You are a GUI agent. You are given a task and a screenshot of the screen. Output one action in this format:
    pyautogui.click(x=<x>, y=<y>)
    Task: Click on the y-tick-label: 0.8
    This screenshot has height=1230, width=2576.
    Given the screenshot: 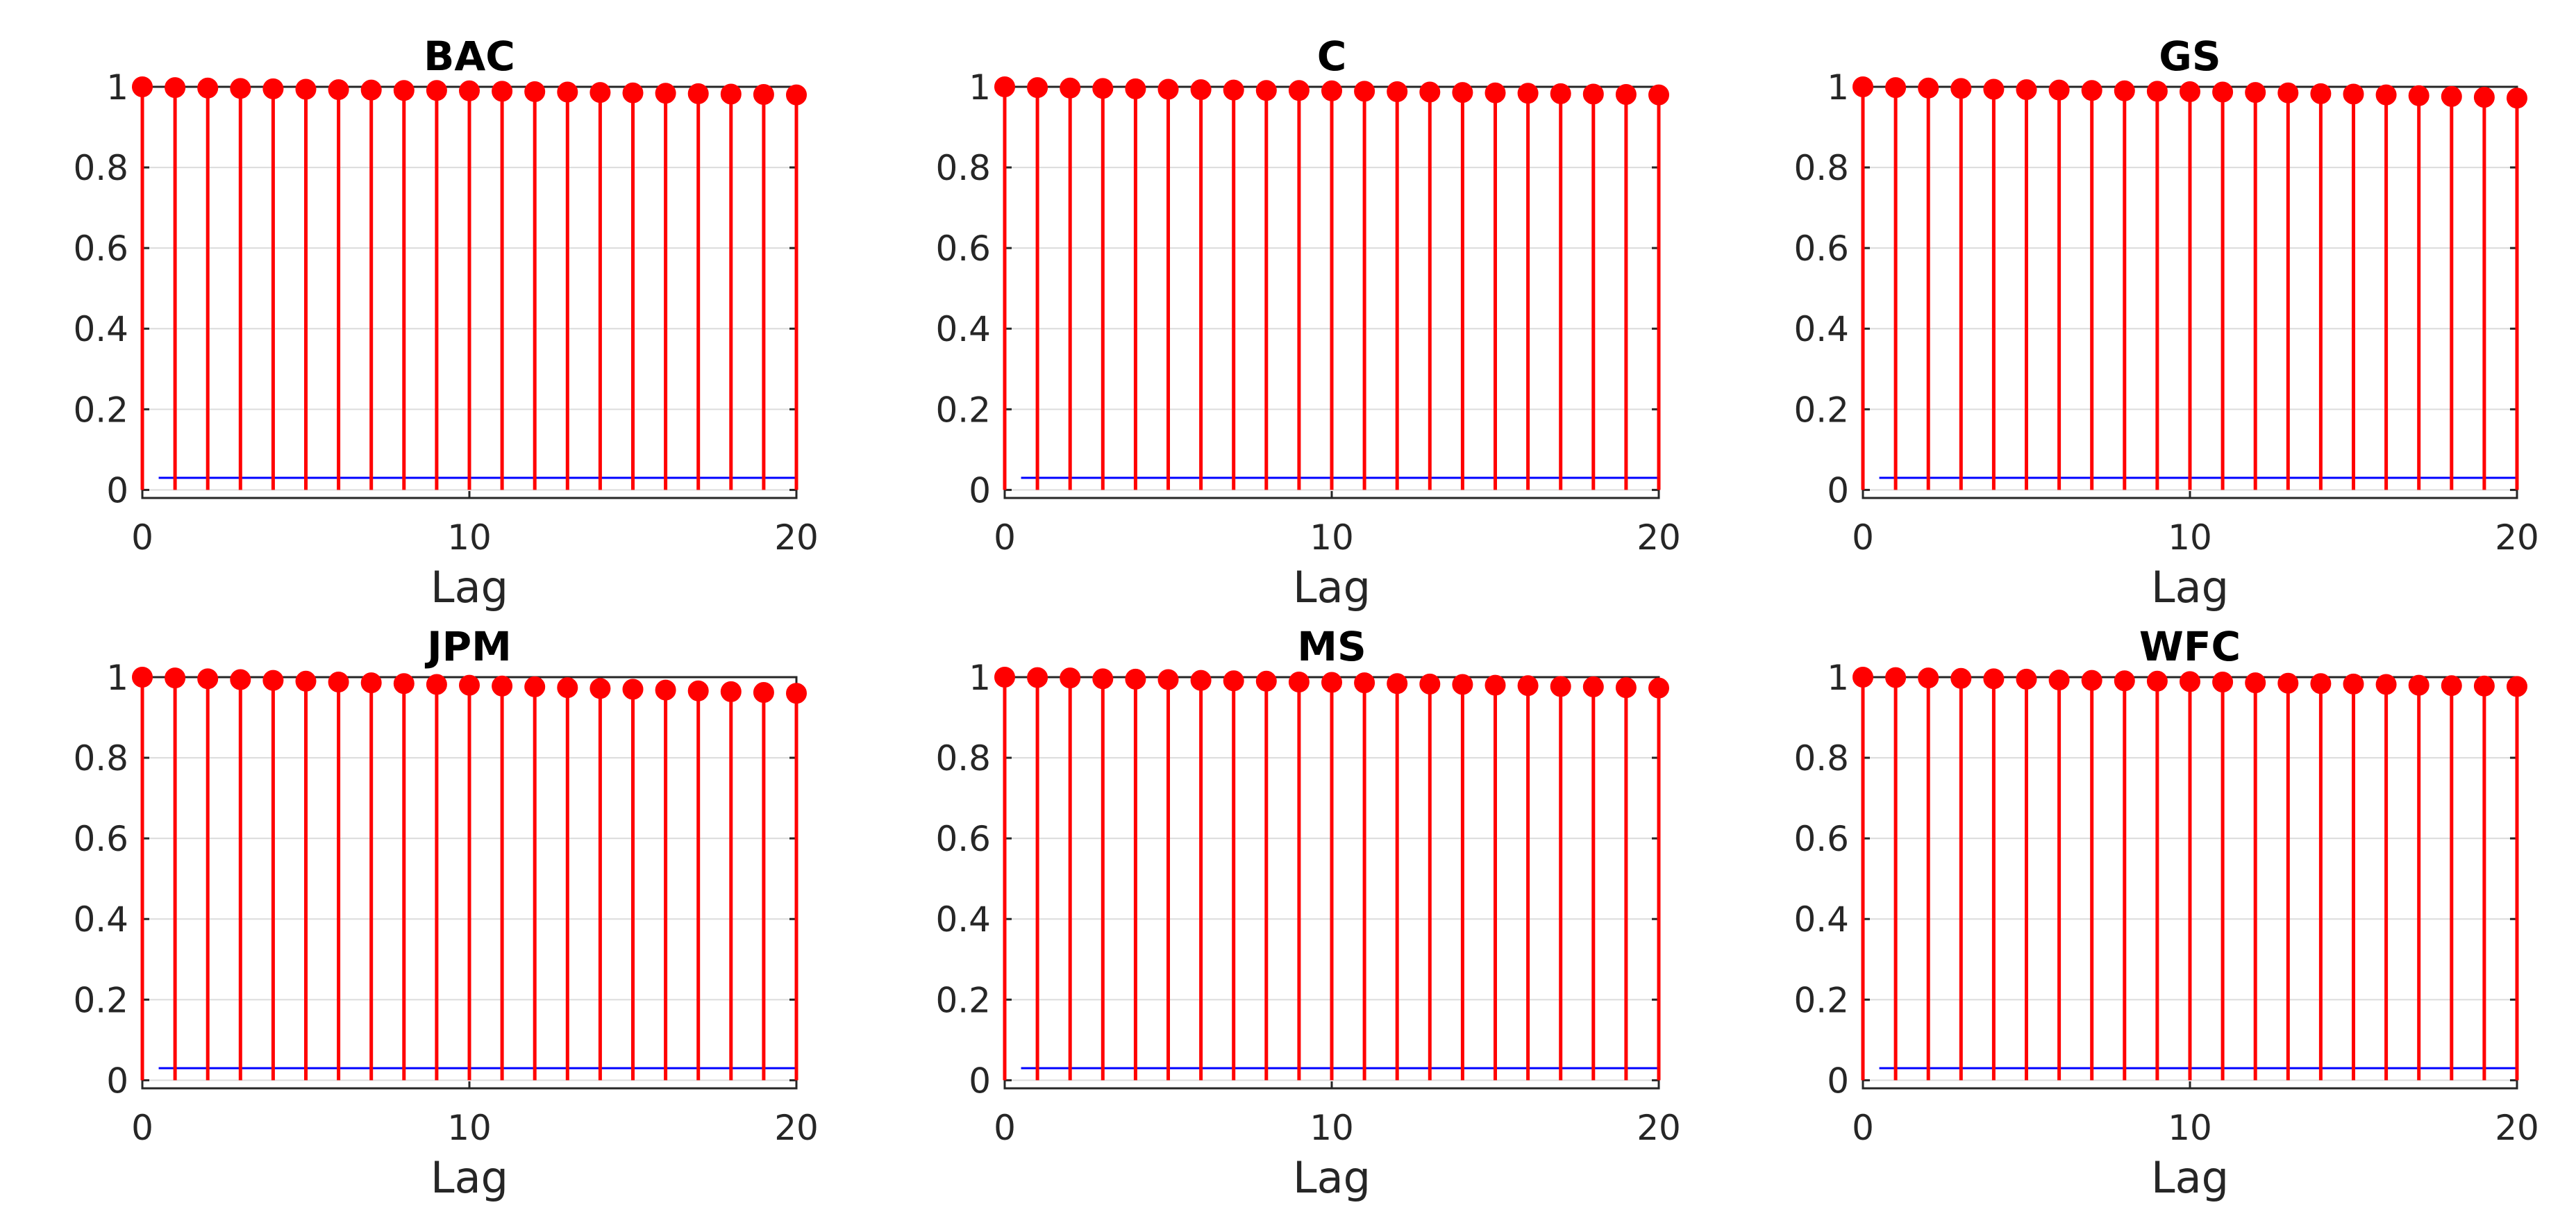 What is the action you would take?
    pyautogui.click(x=1821, y=168)
    